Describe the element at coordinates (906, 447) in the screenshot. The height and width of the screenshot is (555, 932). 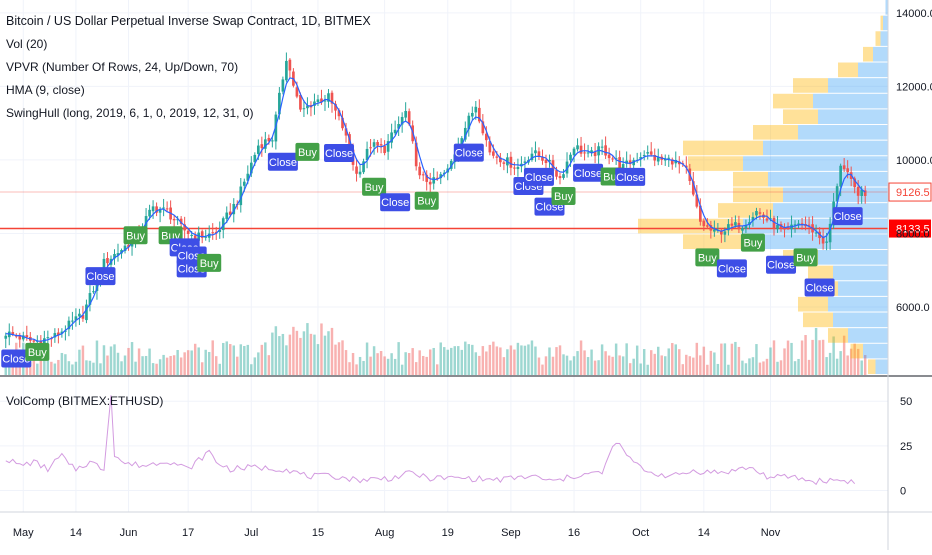
I see `lower-y-tick-label: 25` at that location.